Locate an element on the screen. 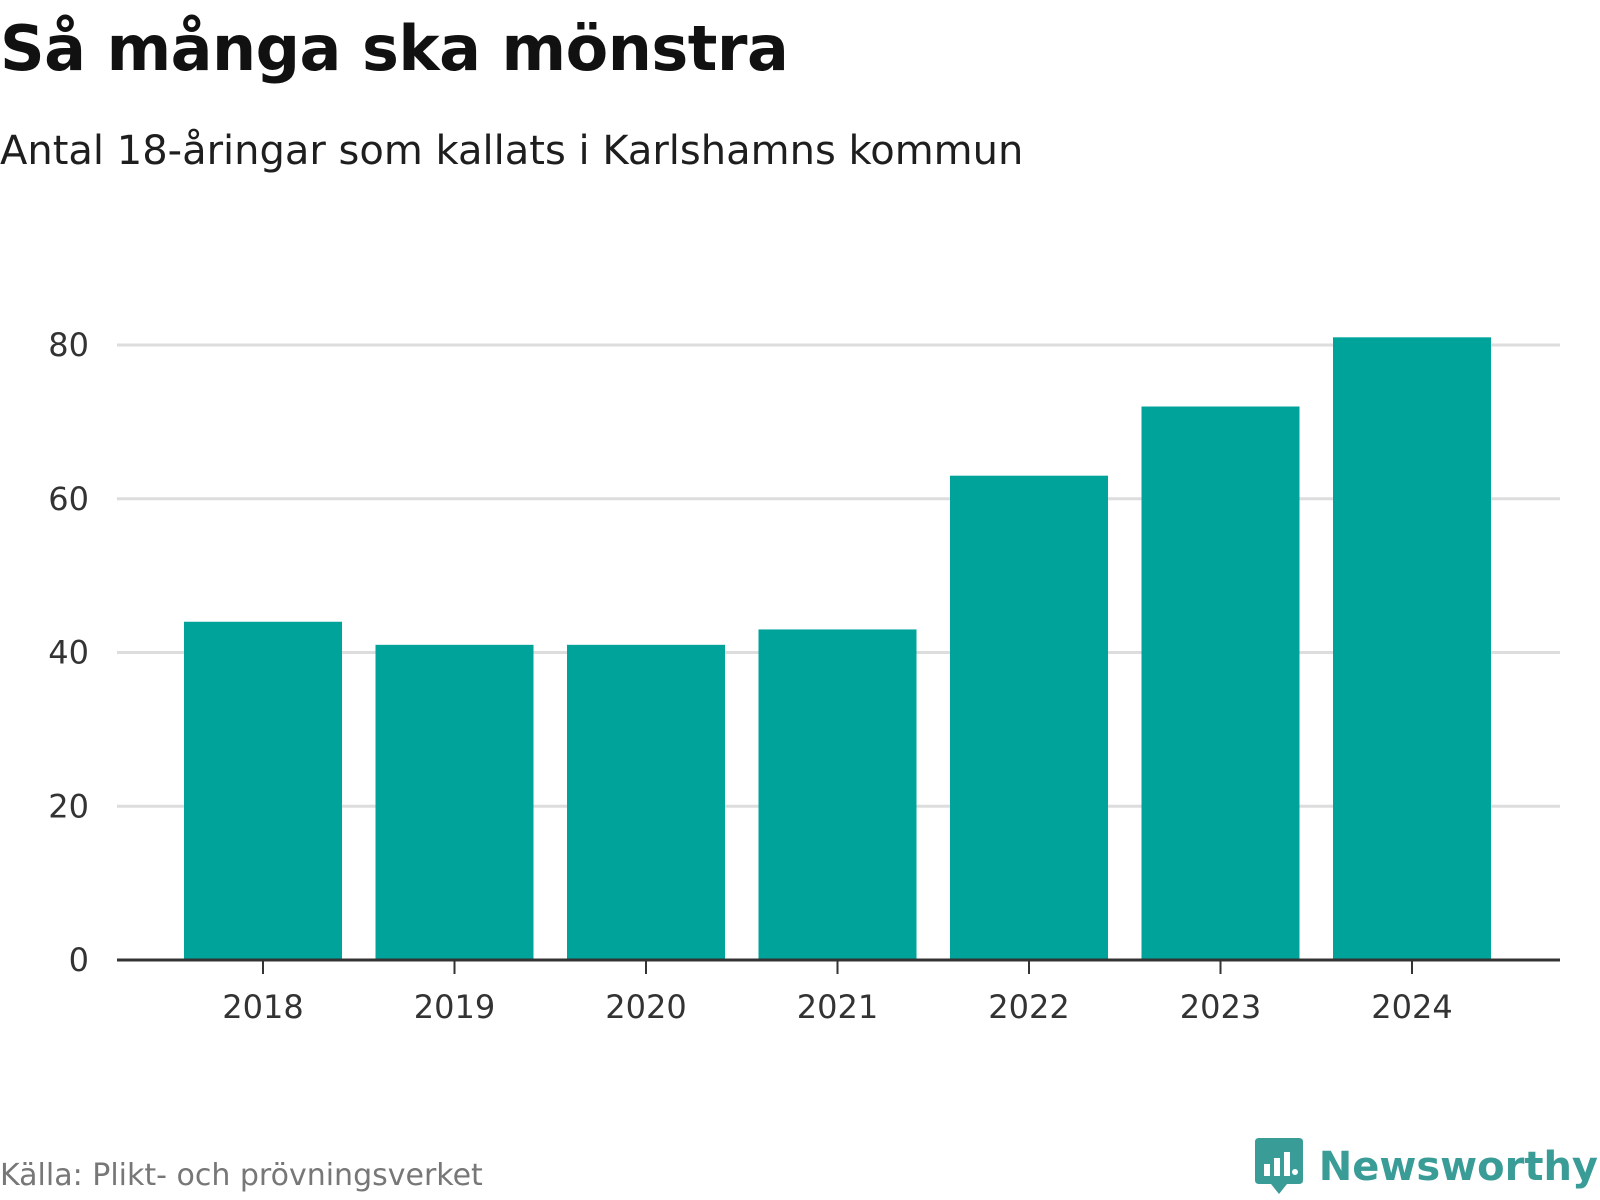 This screenshot has width=1600, height=1200. bar-2021 is located at coordinates (837, 794).